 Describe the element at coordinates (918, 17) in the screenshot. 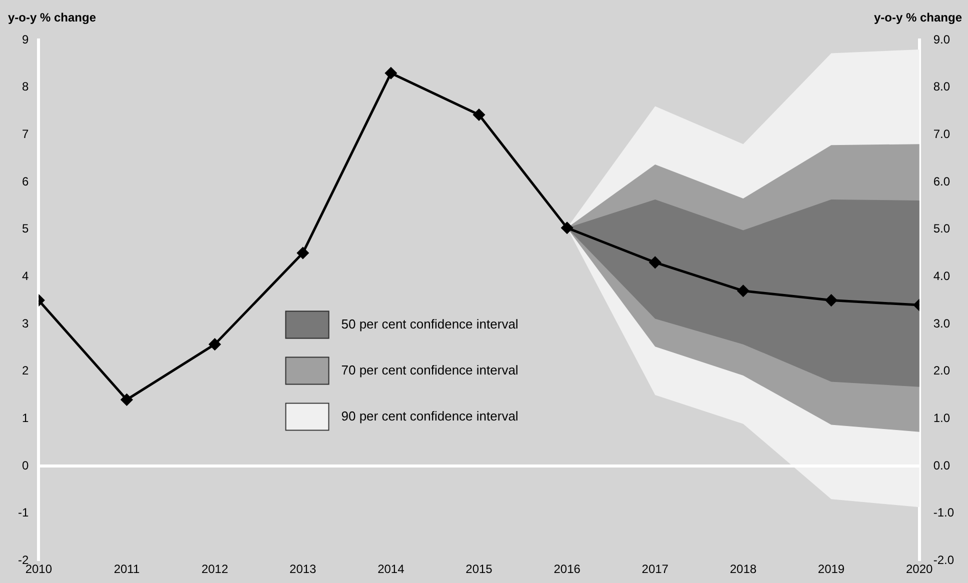

I see `y2-axis-title: y-o-y % change` at that location.